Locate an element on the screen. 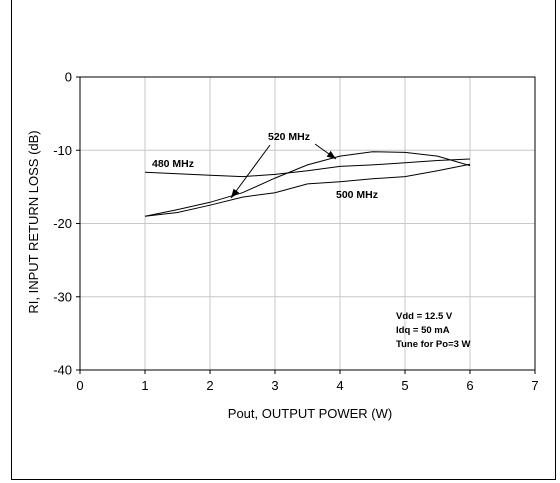  series-line-500mhz is located at coordinates (307, 190).